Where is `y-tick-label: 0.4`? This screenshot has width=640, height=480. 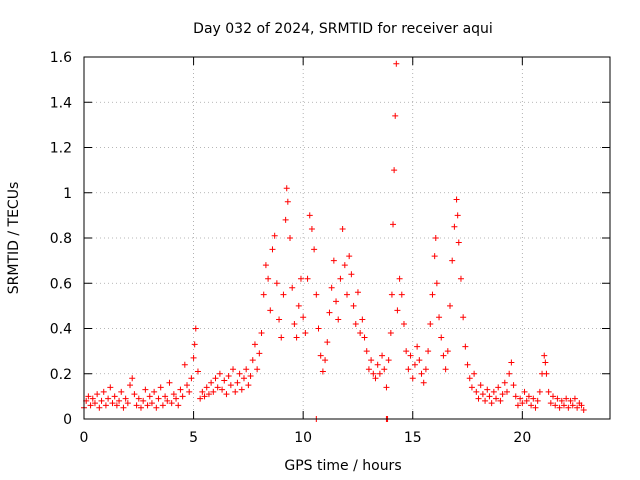
y-tick-label: 0.4 is located at coordinates (61, 330).